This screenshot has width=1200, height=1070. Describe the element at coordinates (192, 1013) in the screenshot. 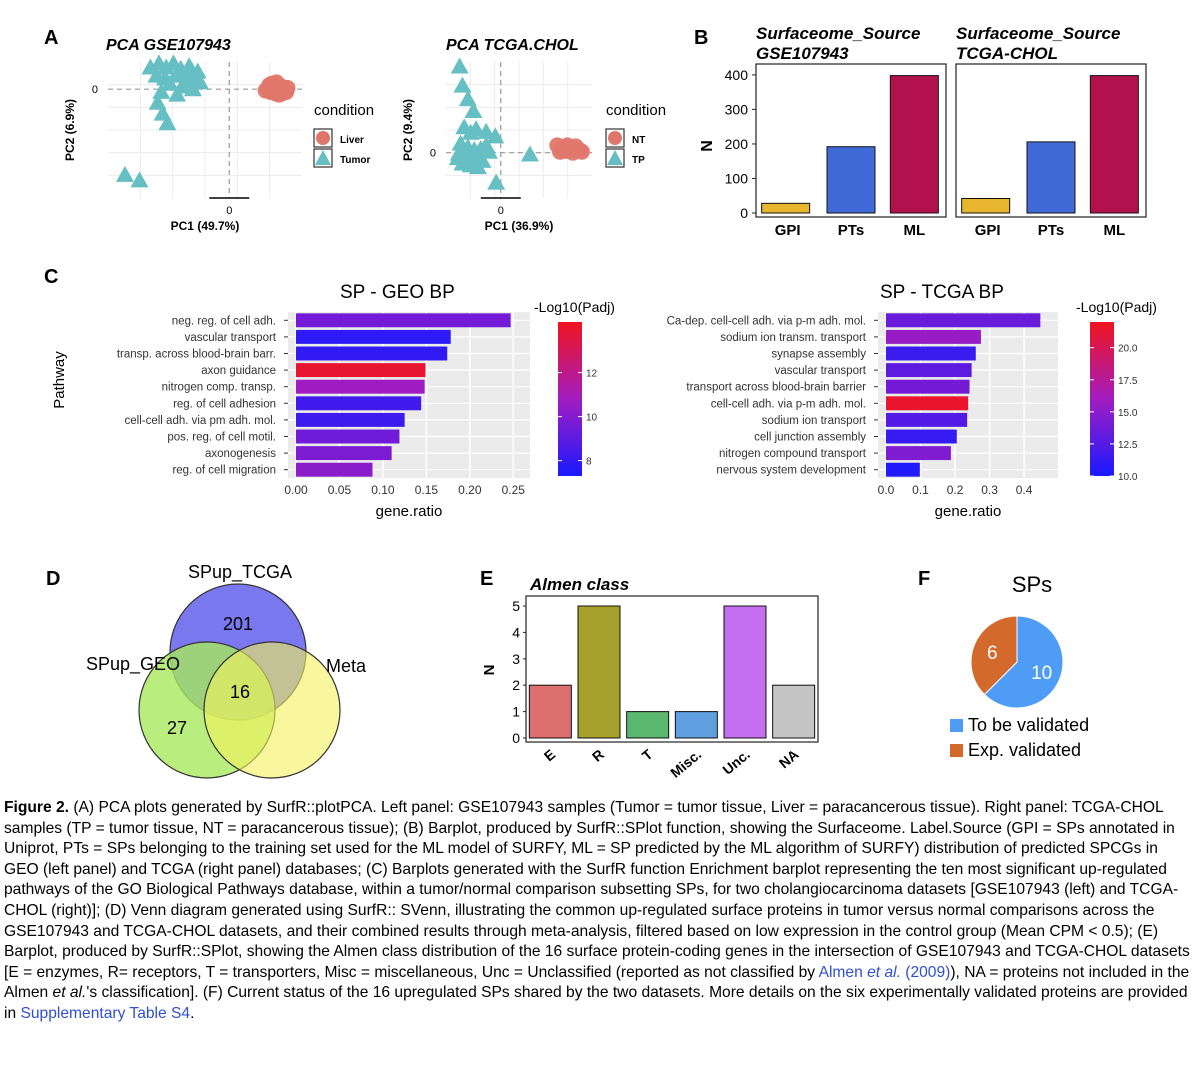

I see `caption-part4: .` at that location.